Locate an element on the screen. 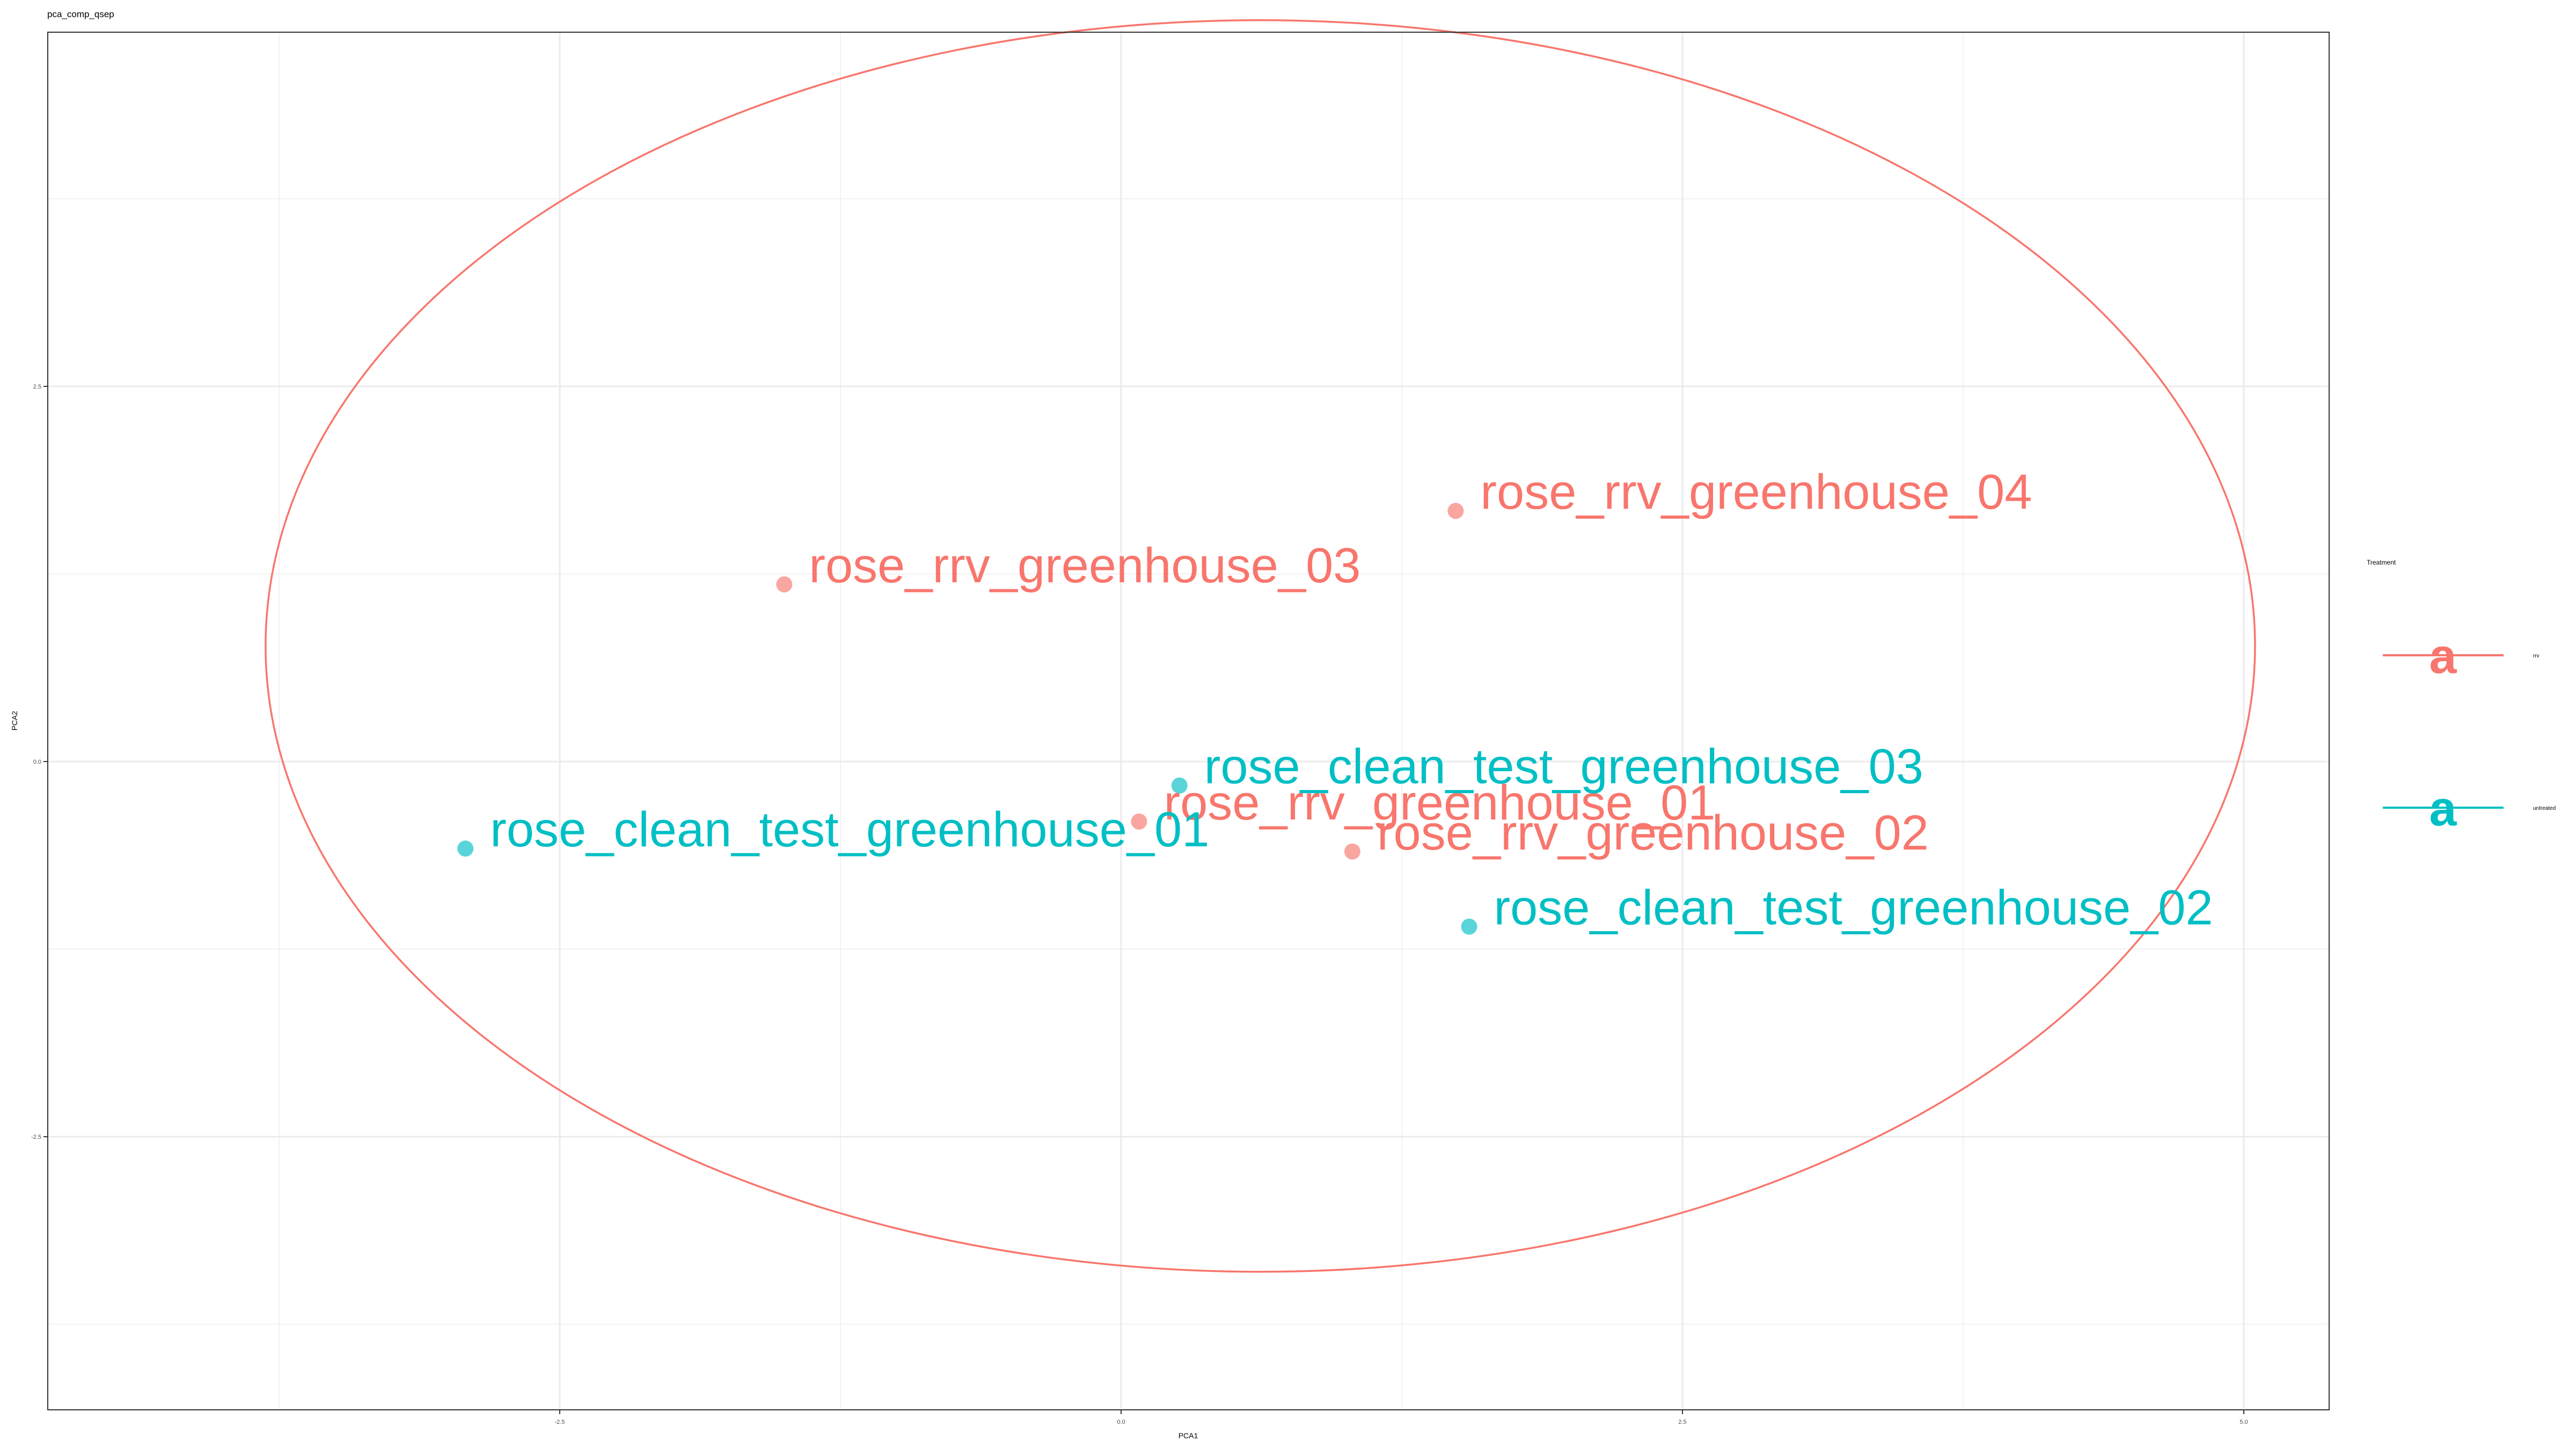 This screenshot has width=2576, height=1449. data-points is located at coordinates (967, 719).